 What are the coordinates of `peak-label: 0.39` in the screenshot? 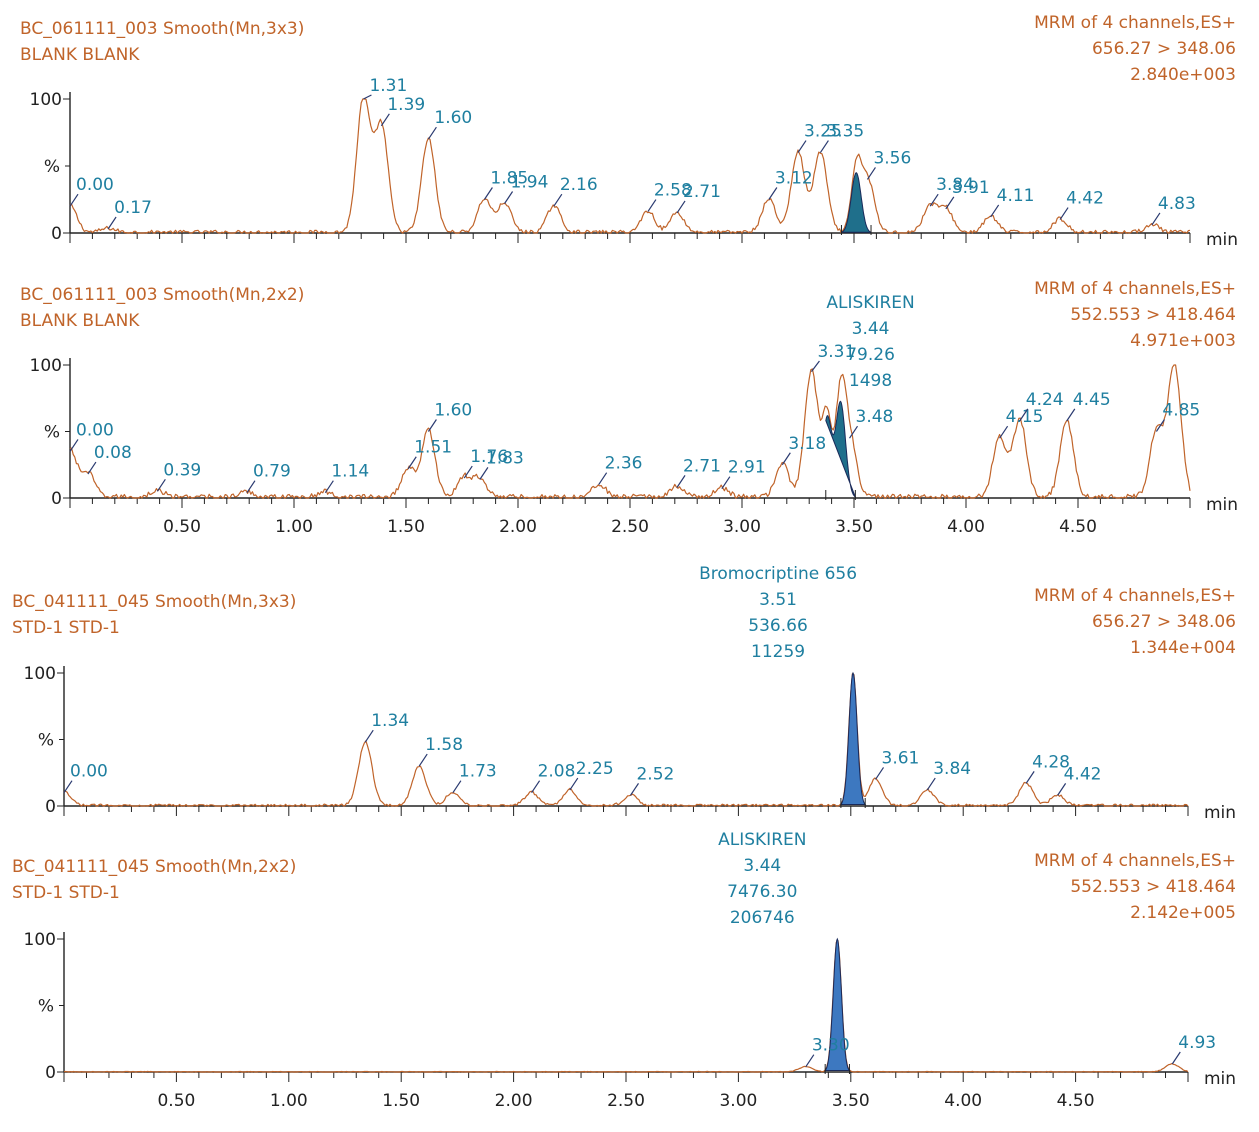 It's located at (182, 470).